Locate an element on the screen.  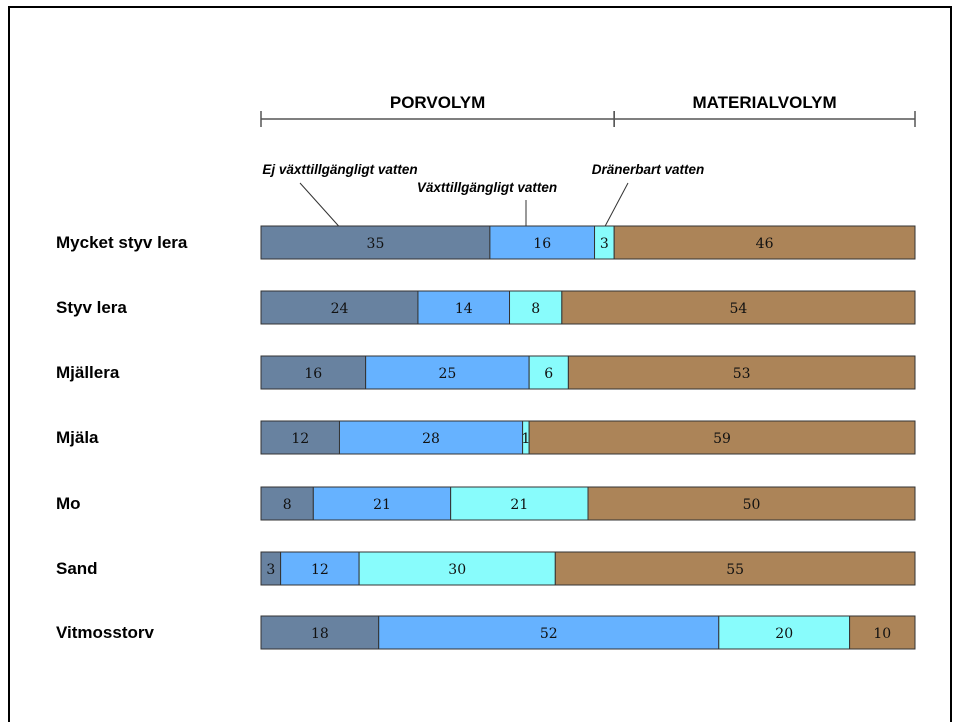
data-label: 55 is located at coordinates (735, 570).